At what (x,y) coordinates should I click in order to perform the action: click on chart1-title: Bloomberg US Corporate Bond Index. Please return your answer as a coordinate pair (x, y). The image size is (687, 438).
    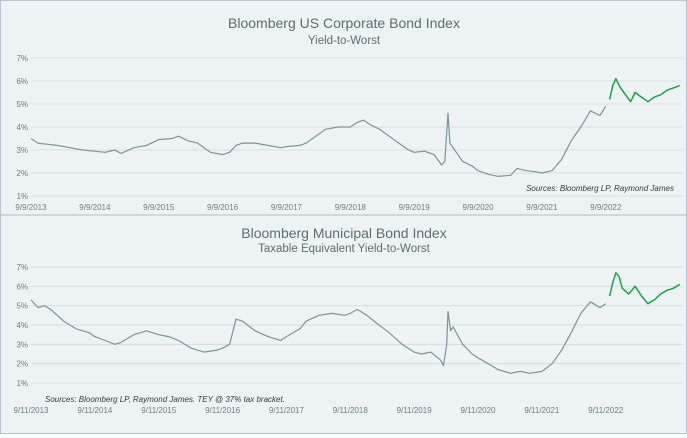
    Looking at the image, I should click on (344, 23).